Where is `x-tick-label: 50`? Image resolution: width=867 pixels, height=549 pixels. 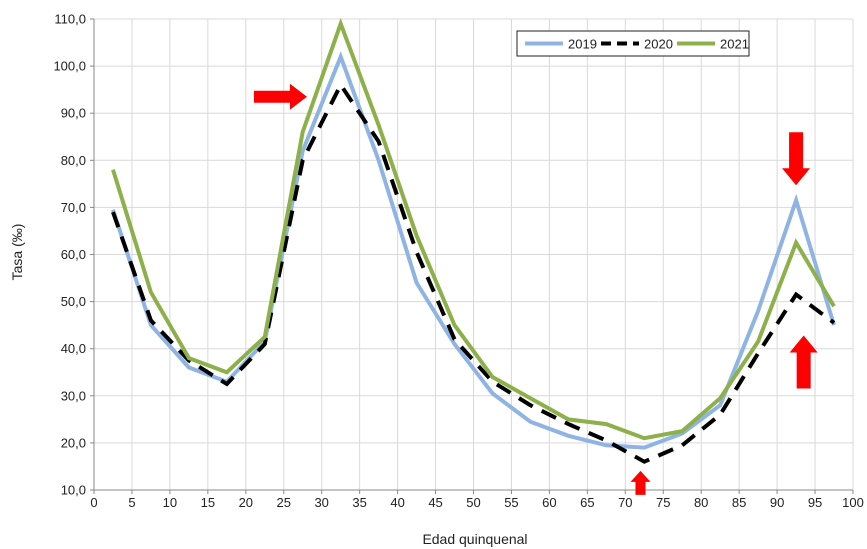 x-tick-label: 50 is located at coordinates (473, 502).